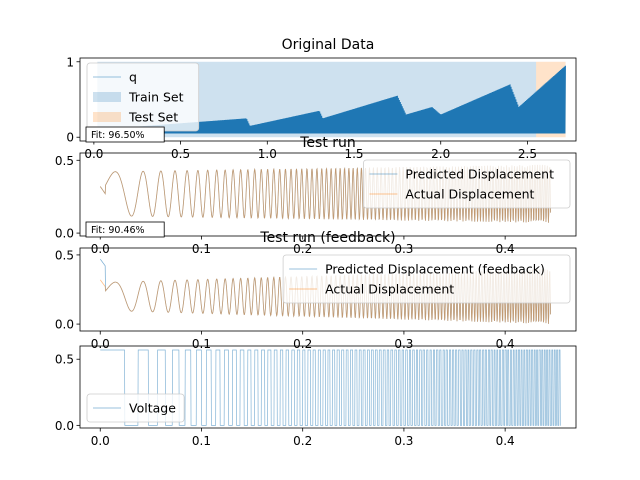 This screenshot has height=480, width=640. I want to click on q-series-line, so click(329, 99).